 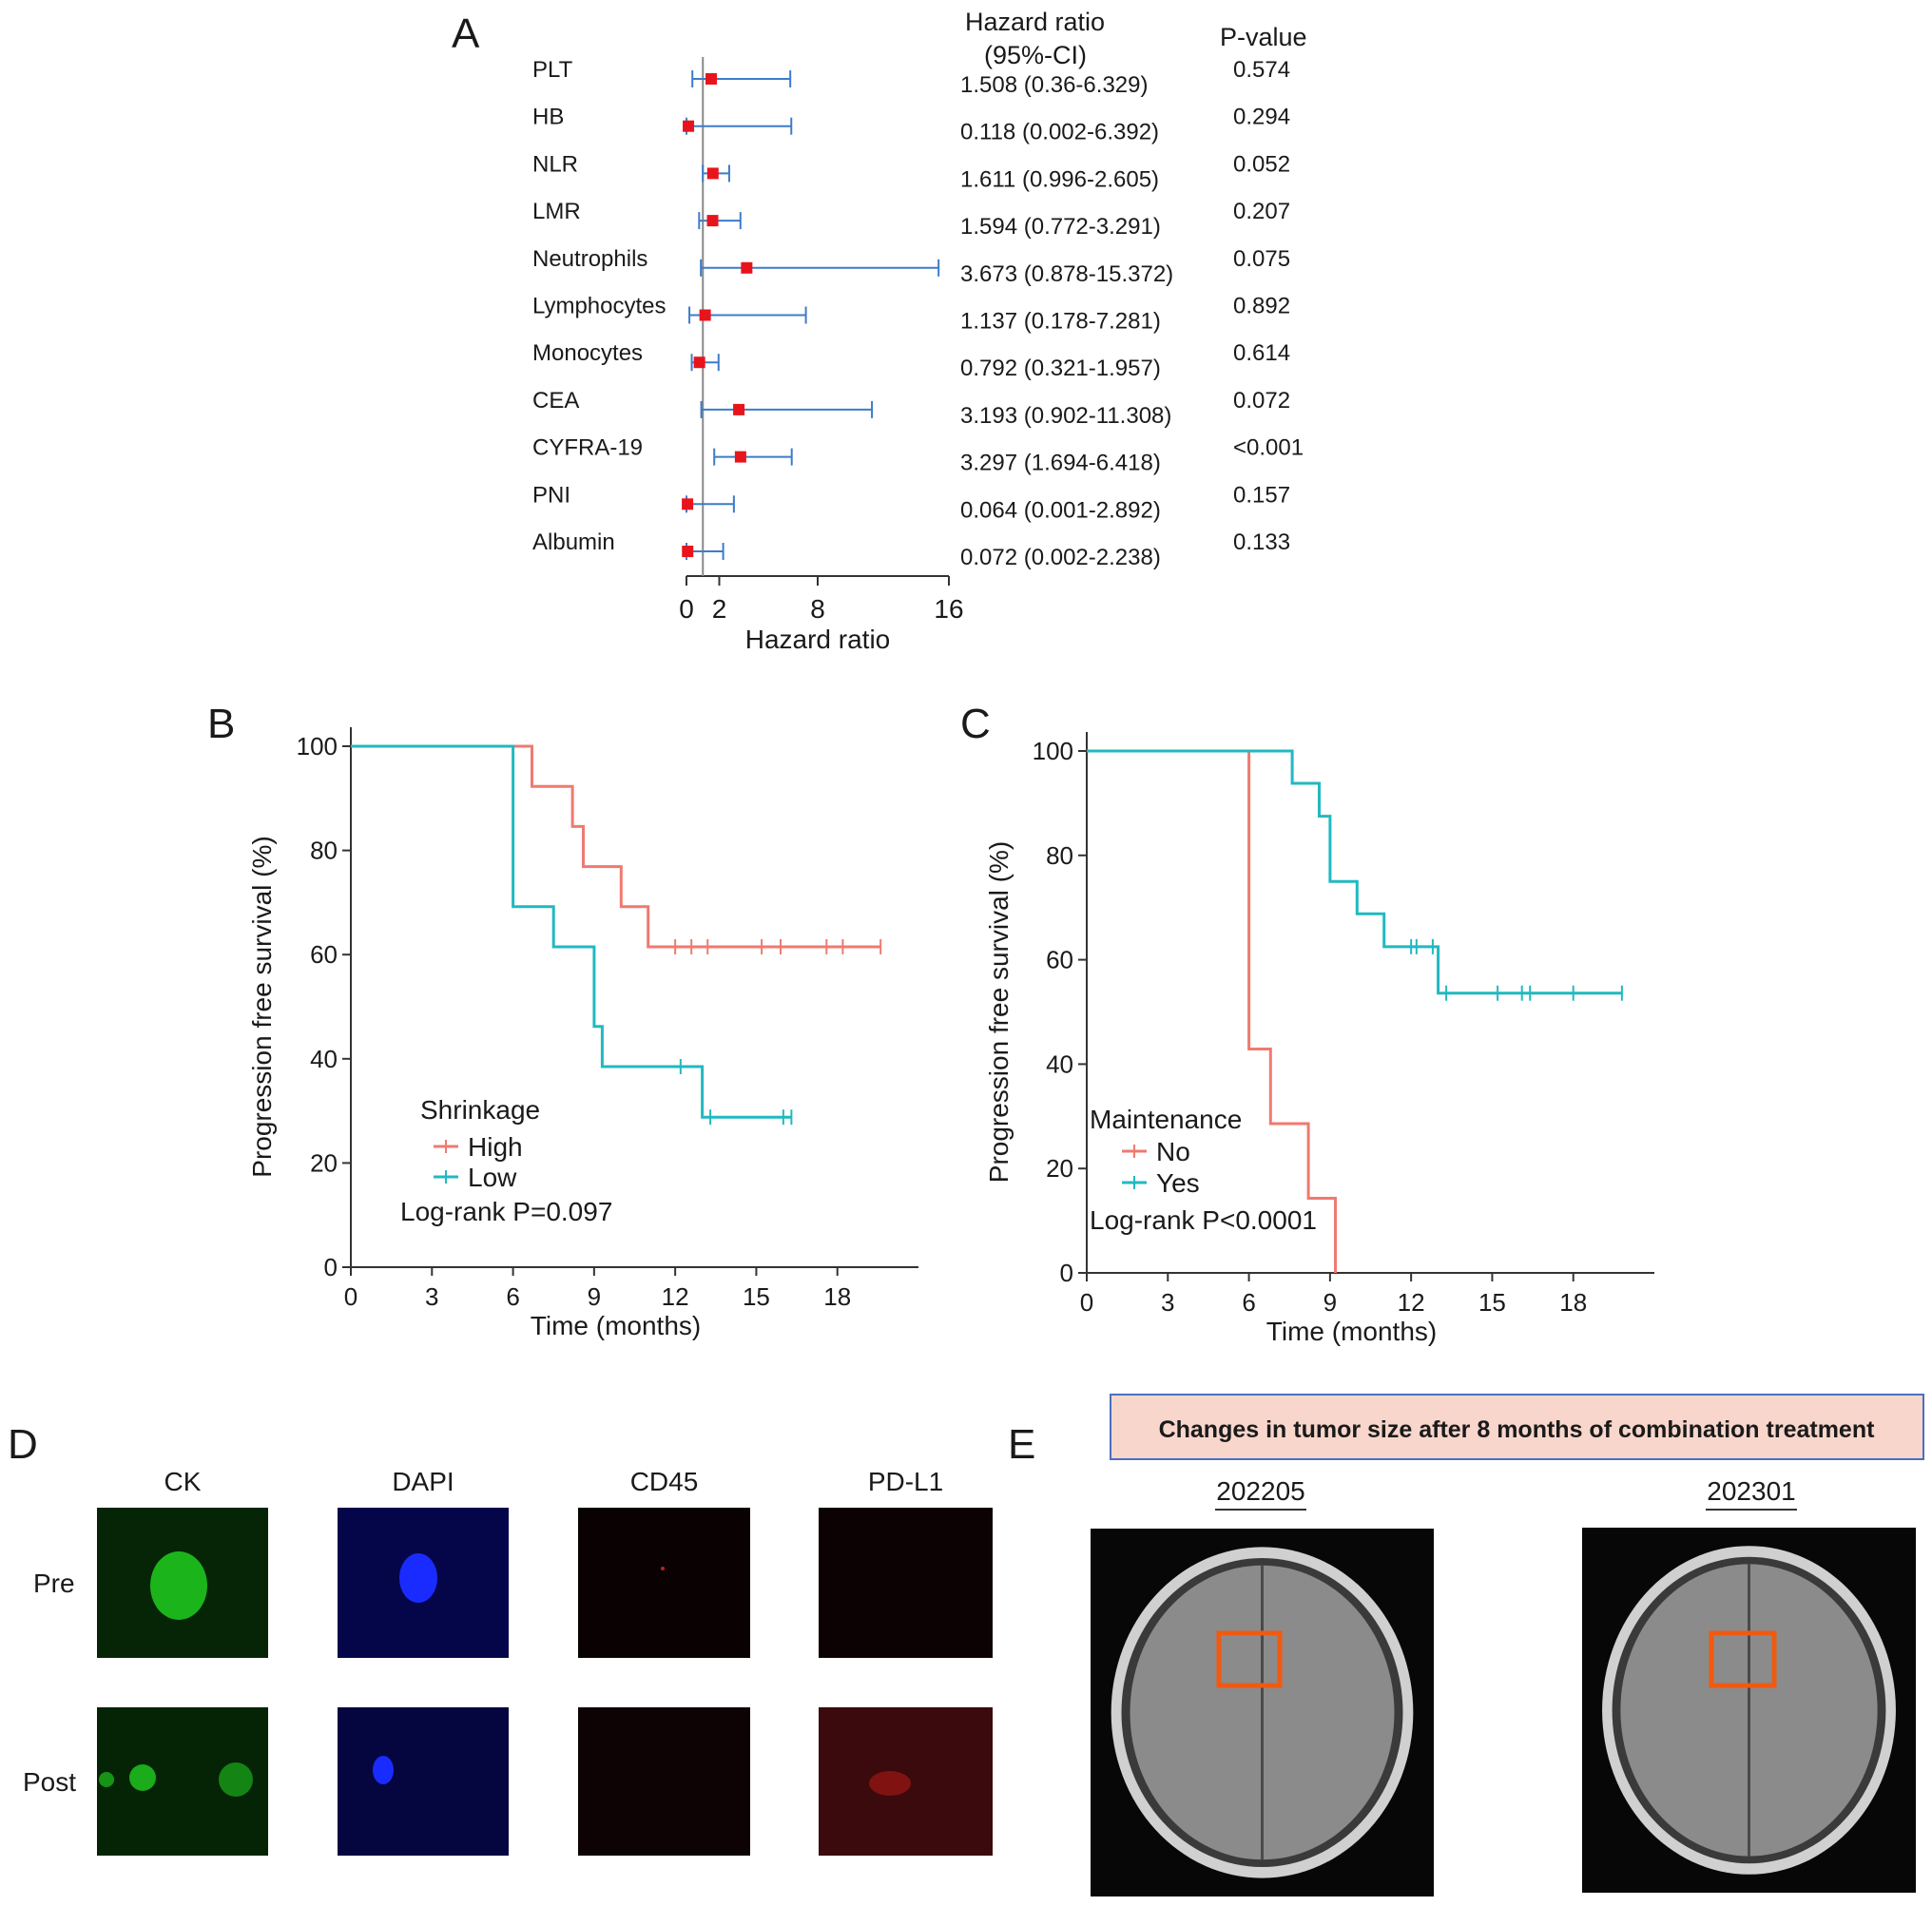 What do you see at coordinates (1060, 227) in the screenshot?
I see `forest-hr-ci-text: 1.594 (0.772-3.291)` at bounding box center [1060, 227].